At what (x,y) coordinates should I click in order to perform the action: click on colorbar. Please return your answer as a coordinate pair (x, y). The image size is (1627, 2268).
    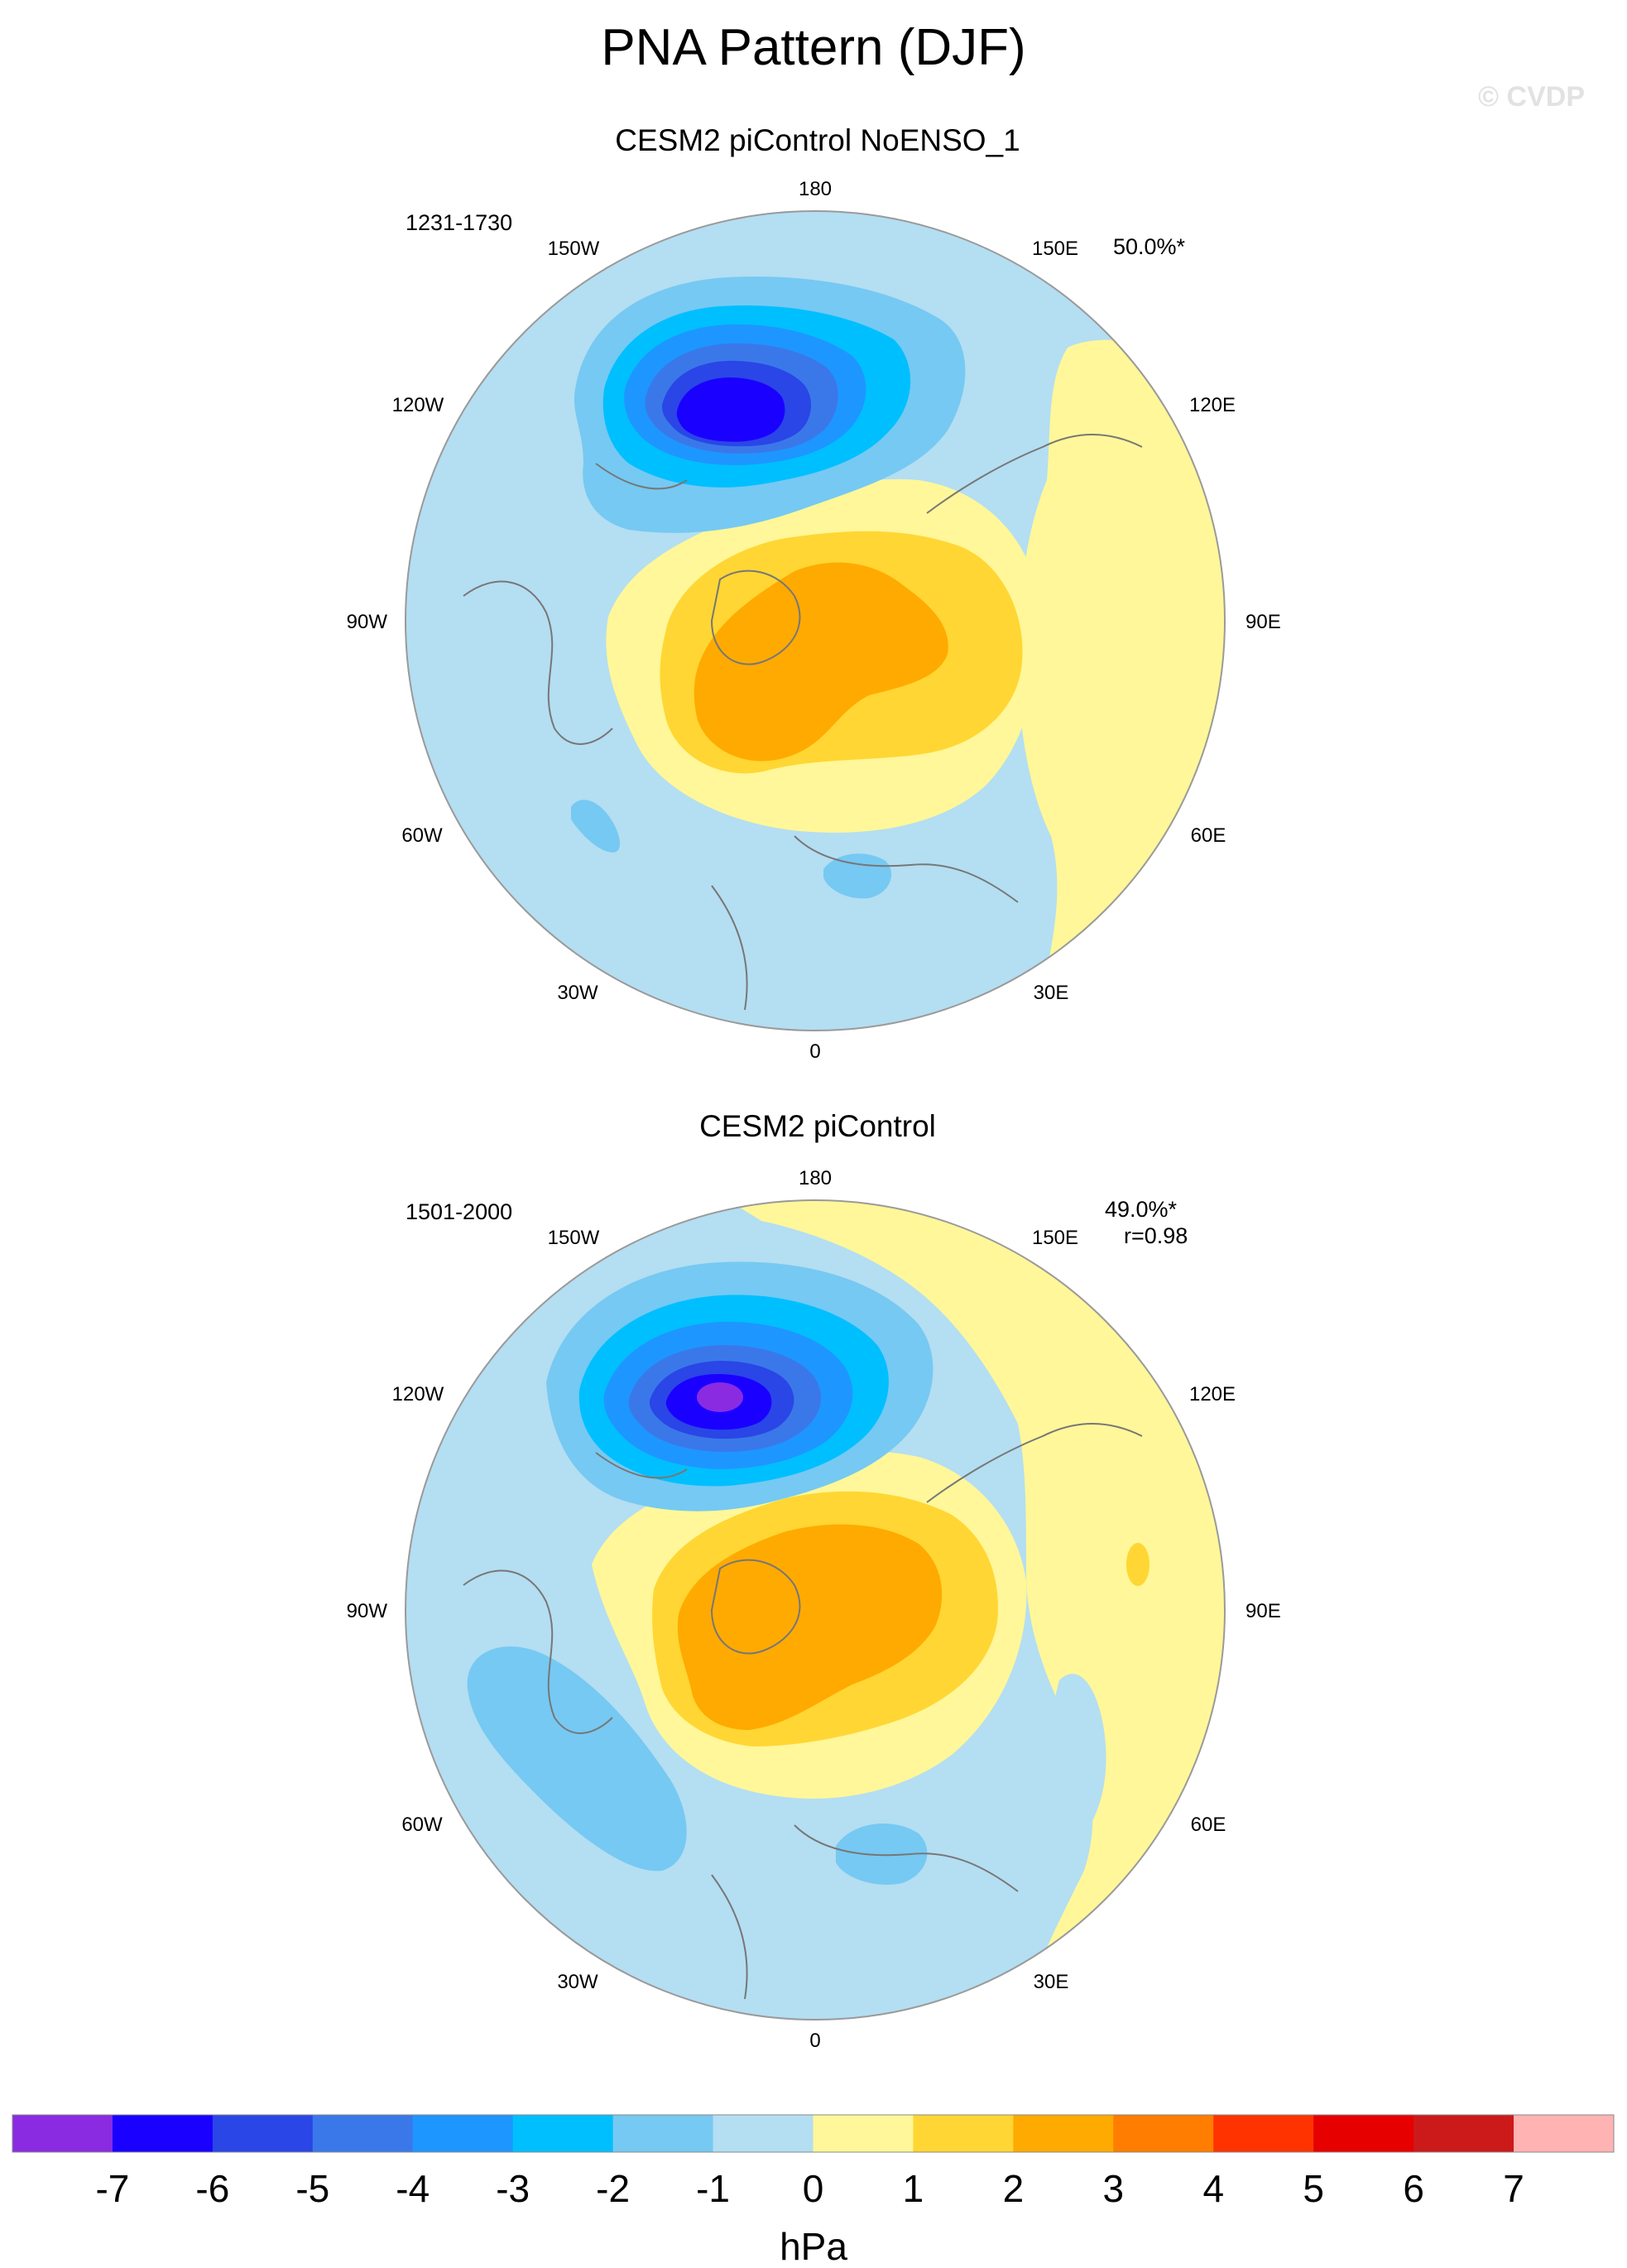
    Looking at the image, I should click on (813, 2133).